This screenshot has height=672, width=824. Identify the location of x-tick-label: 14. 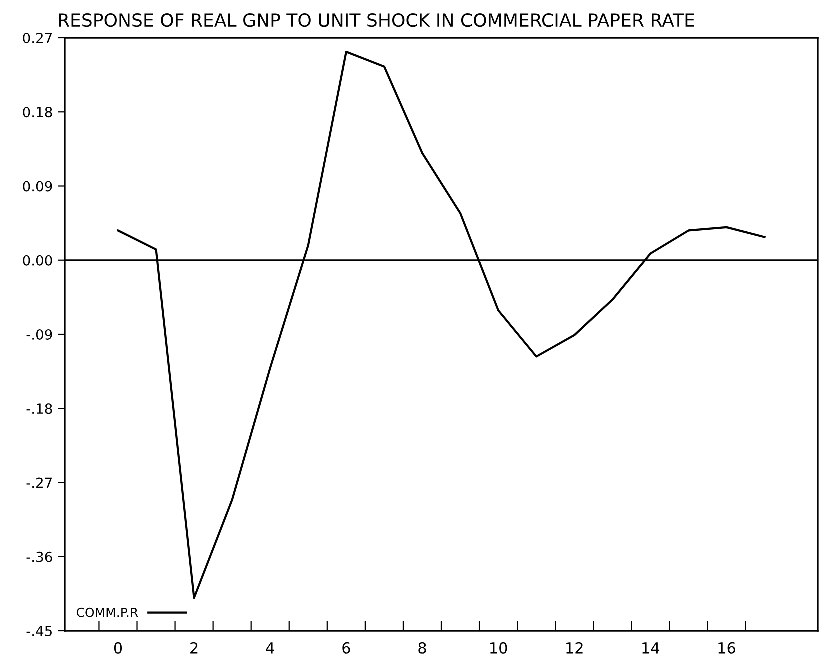
(651, 648).